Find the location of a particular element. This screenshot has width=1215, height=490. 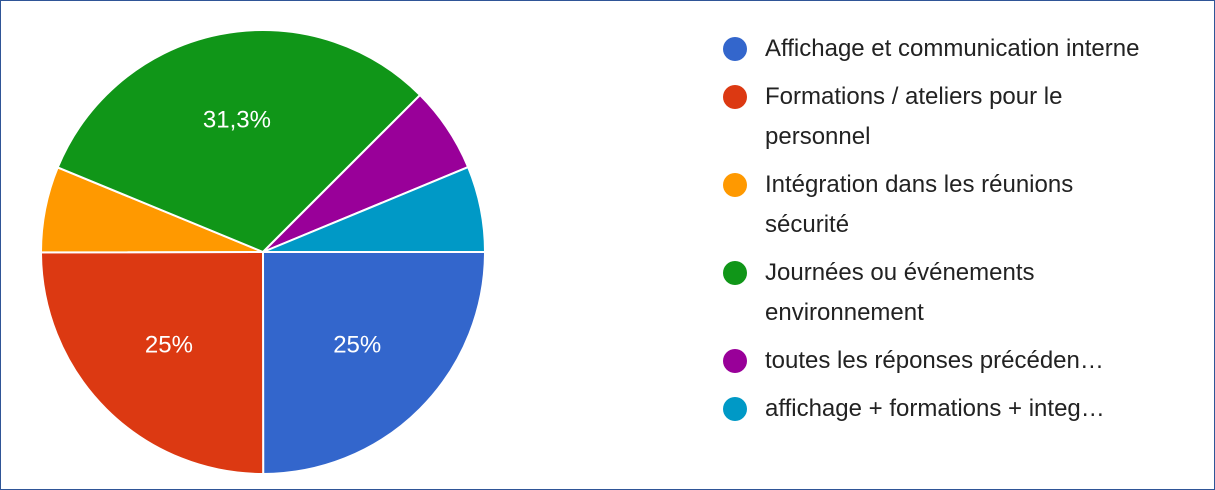

legend-label: Journées ou événements environnement is located at coordinates (900, 292).